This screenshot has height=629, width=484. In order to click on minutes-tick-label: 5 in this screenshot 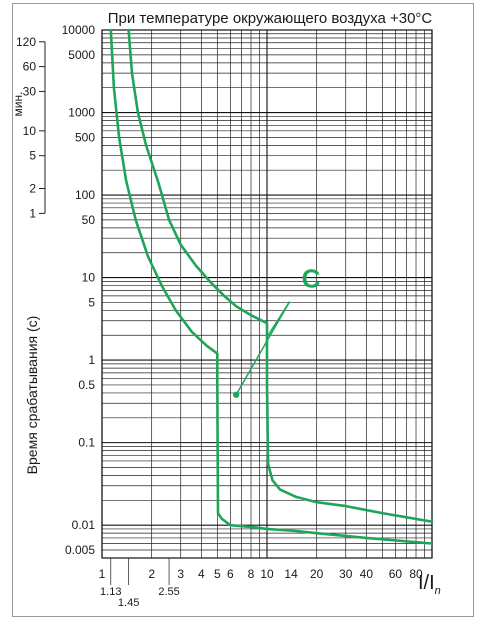, I will do `click(32, 156)`.